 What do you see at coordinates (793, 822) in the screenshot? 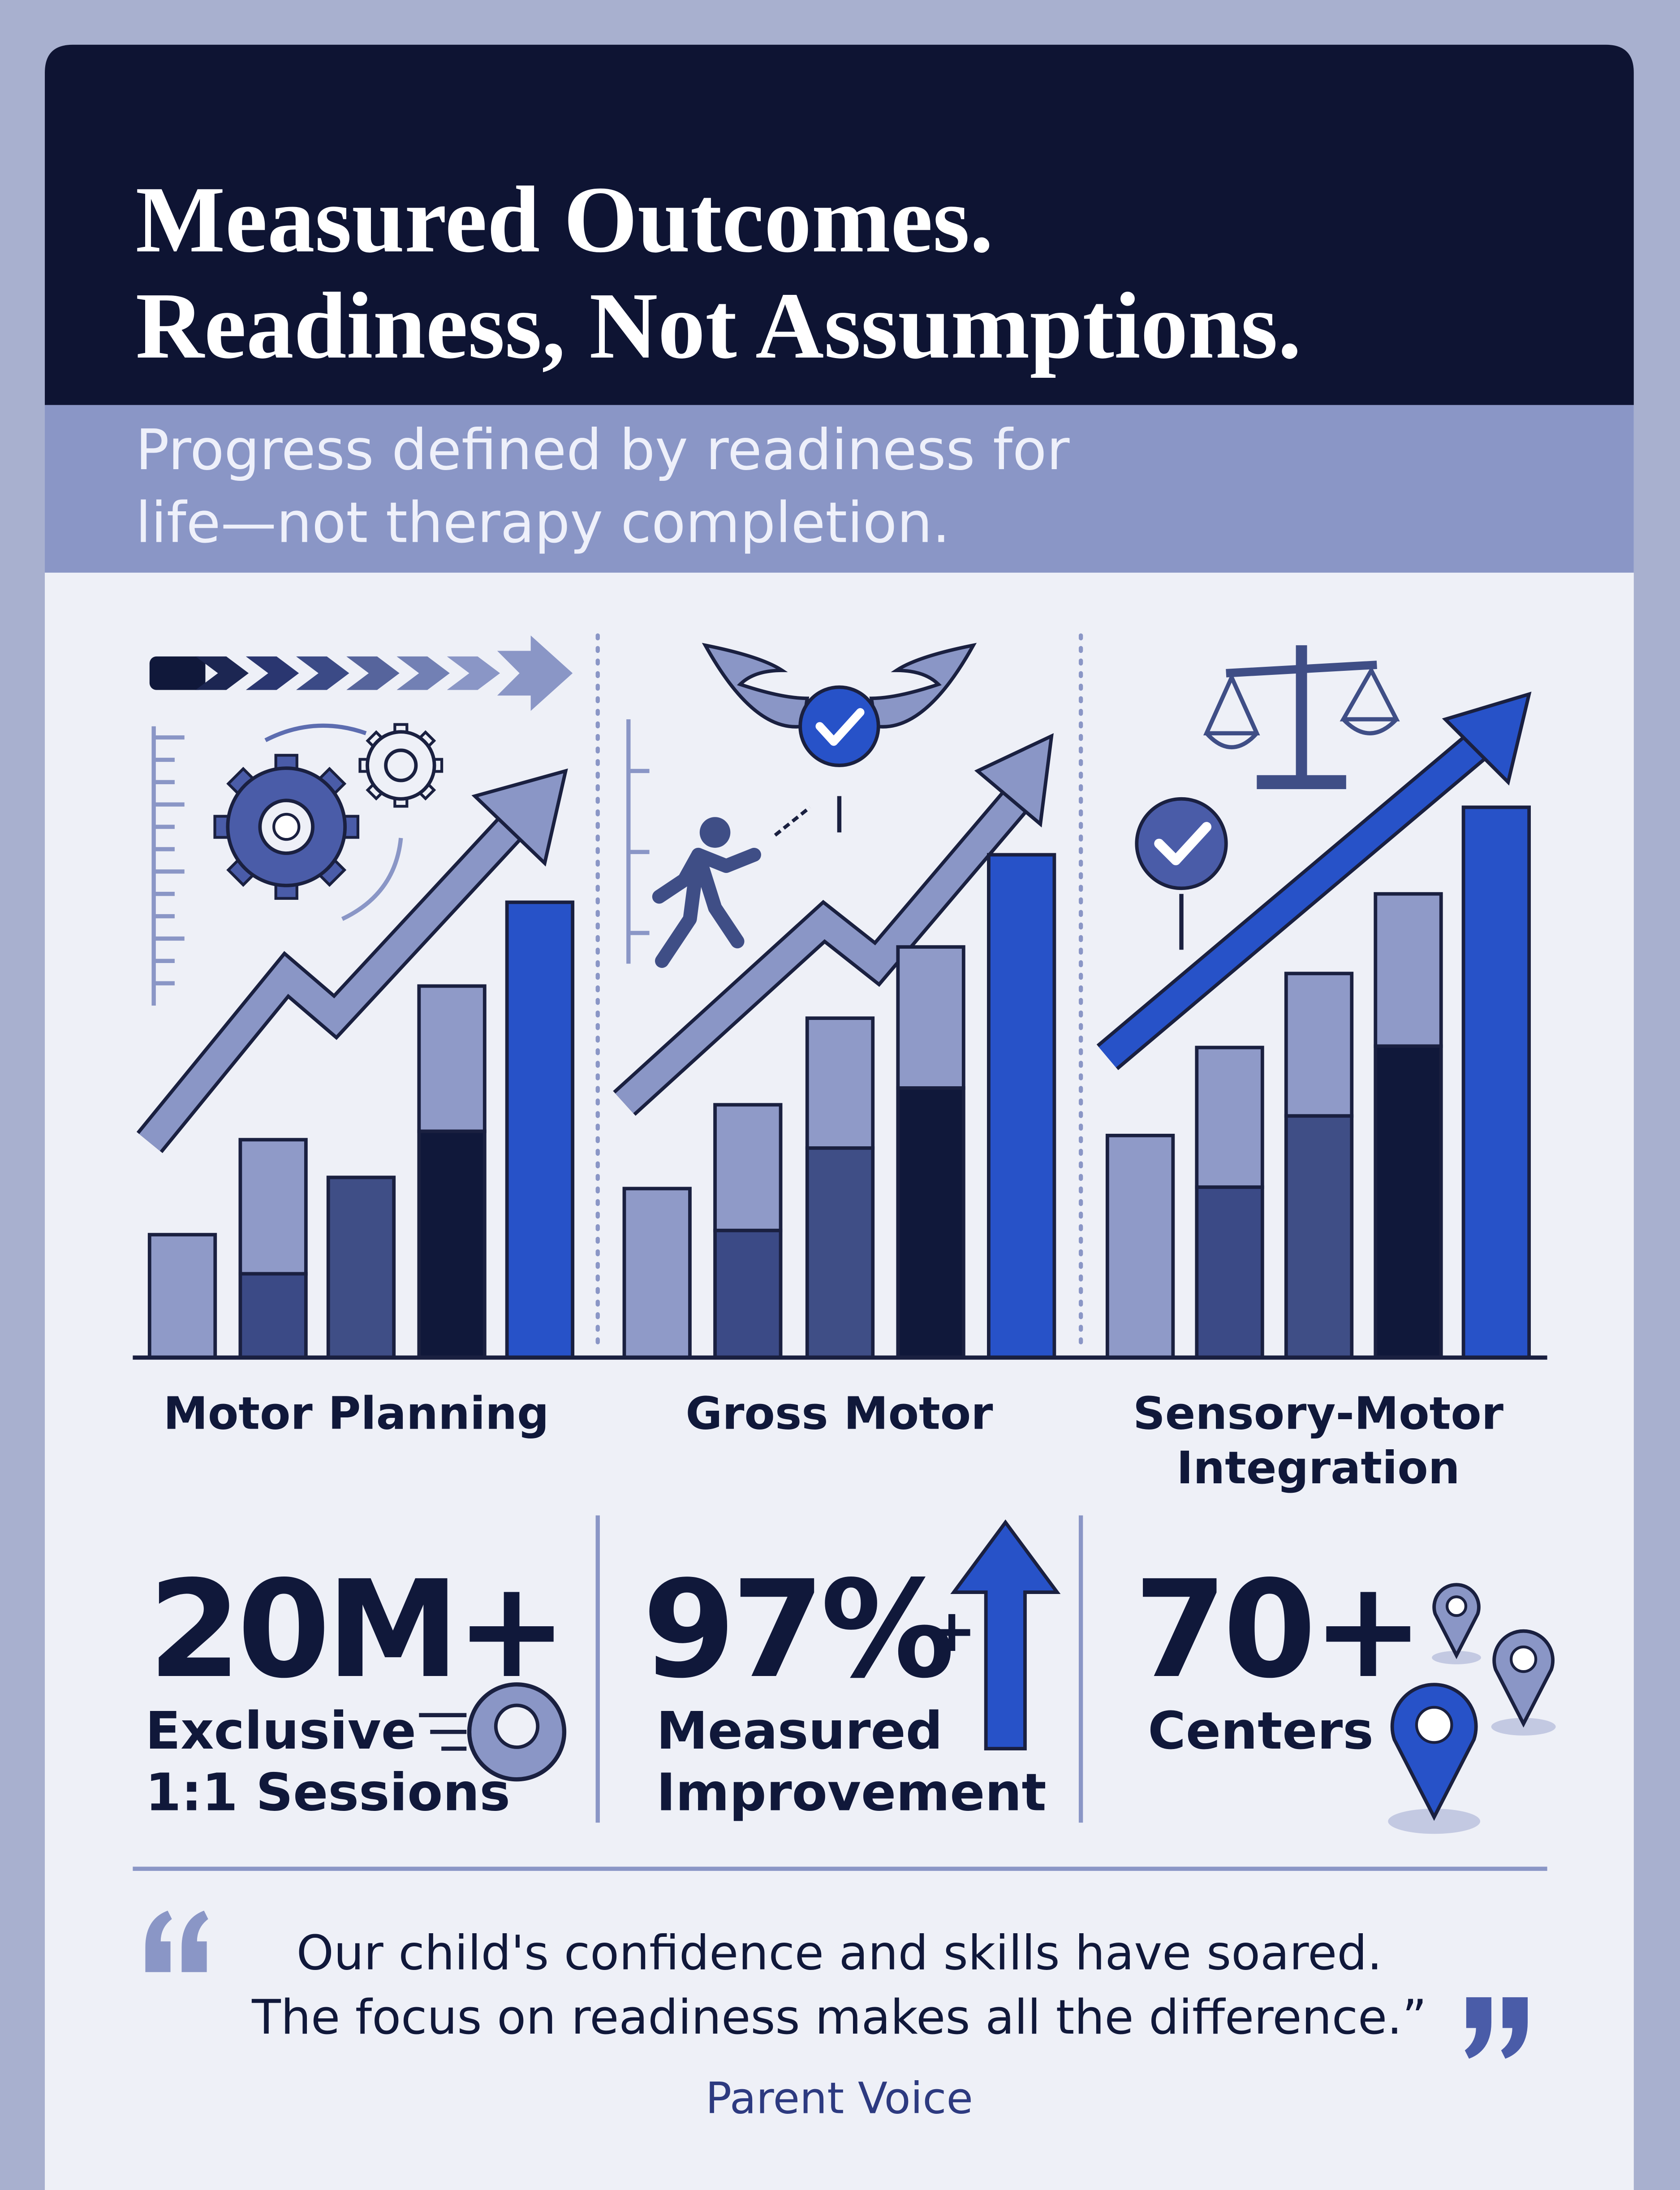
I see `motion-arrow` at bounding box center [793, 822].